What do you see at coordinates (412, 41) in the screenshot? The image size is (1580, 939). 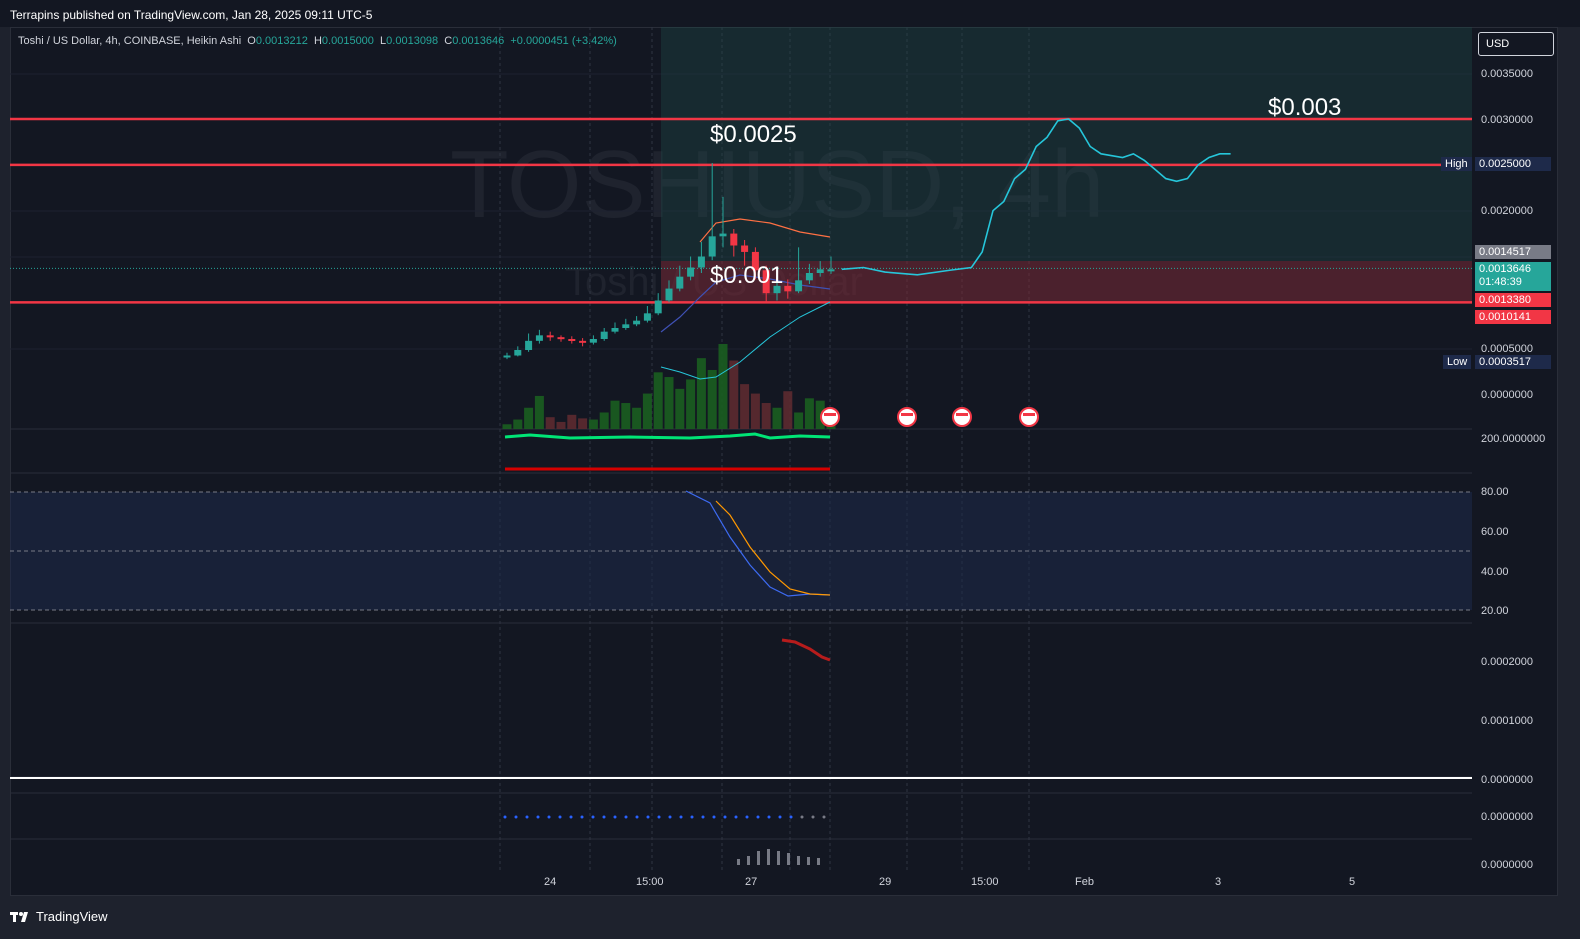 I see `low-value: 0.0013098` at bounding box center [412, 41].